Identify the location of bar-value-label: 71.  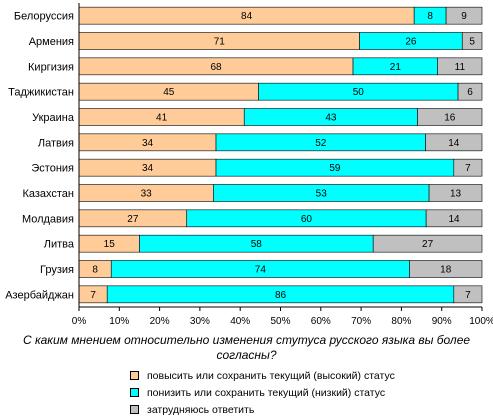
(220, 42).